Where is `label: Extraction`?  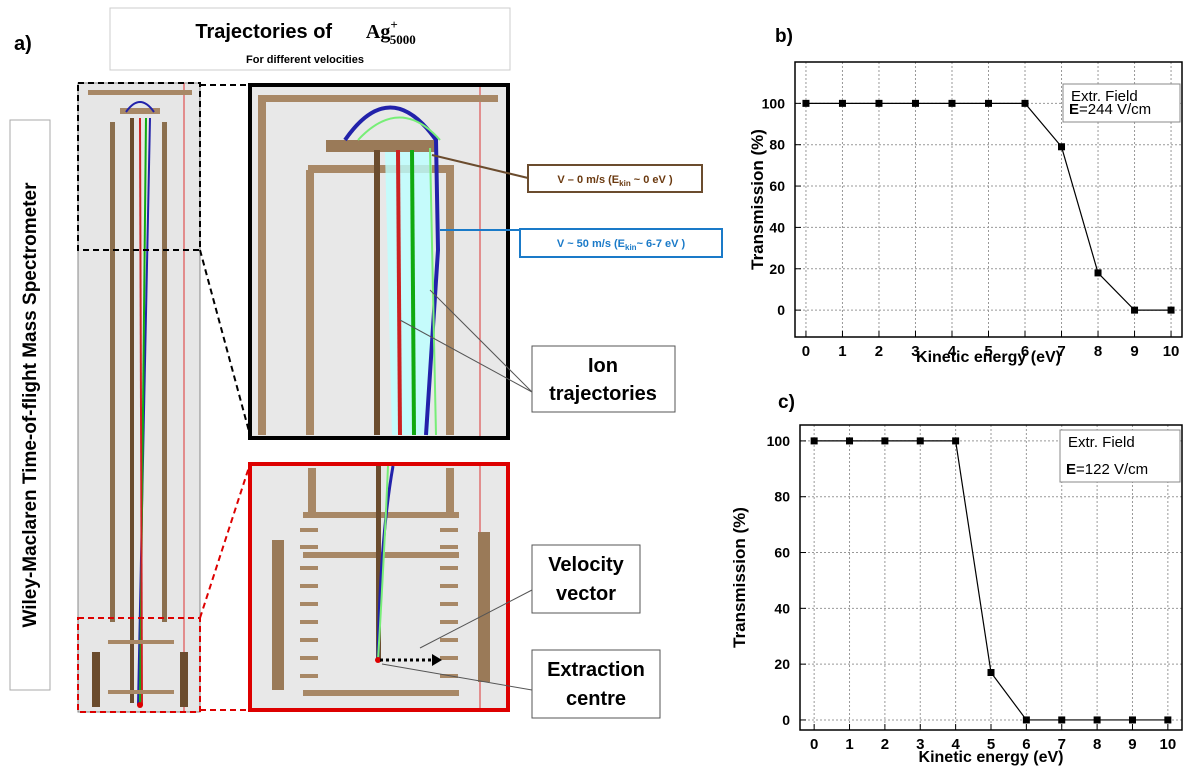
label: Extraction is located at coordinates (596, 670).